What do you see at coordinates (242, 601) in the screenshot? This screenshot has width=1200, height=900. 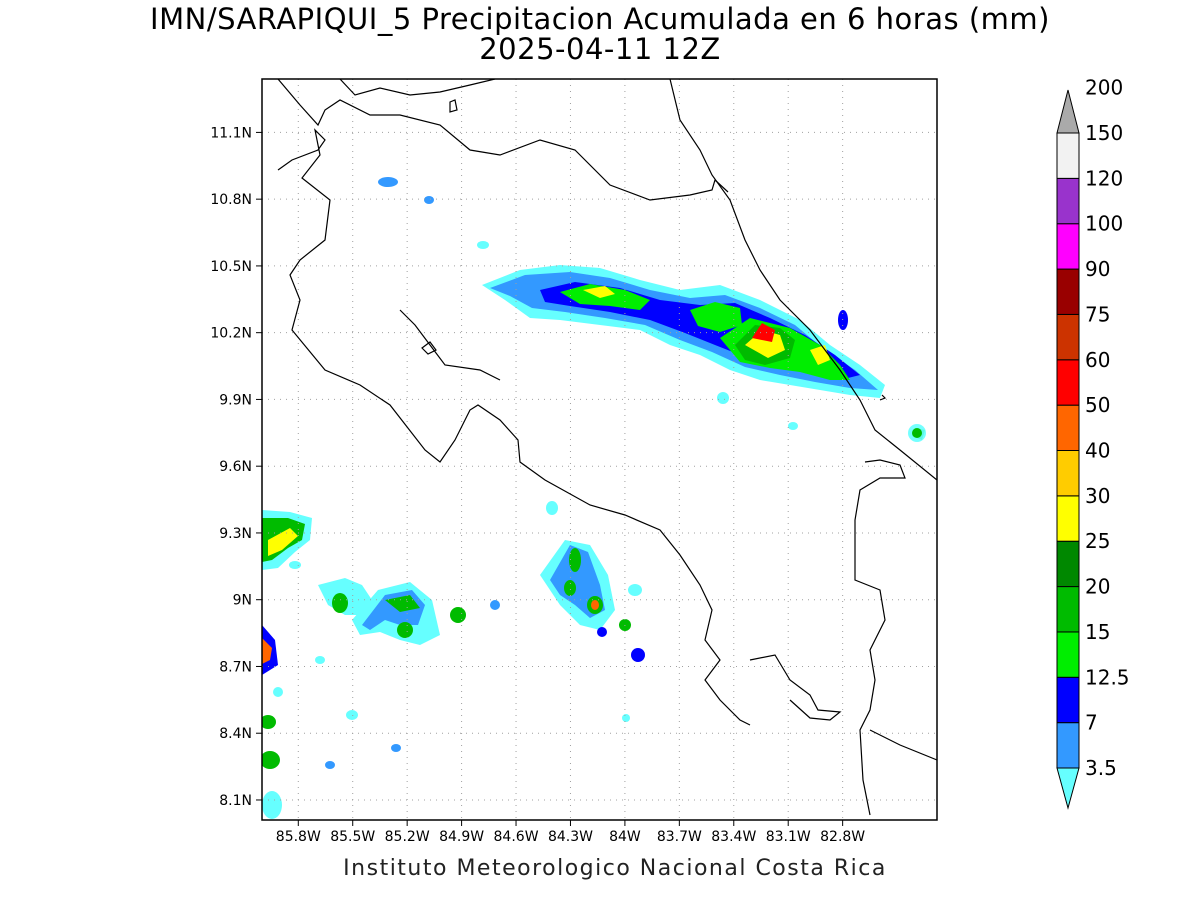 I see `lat-tick-label: 9N` at bounding box center [242, 601].